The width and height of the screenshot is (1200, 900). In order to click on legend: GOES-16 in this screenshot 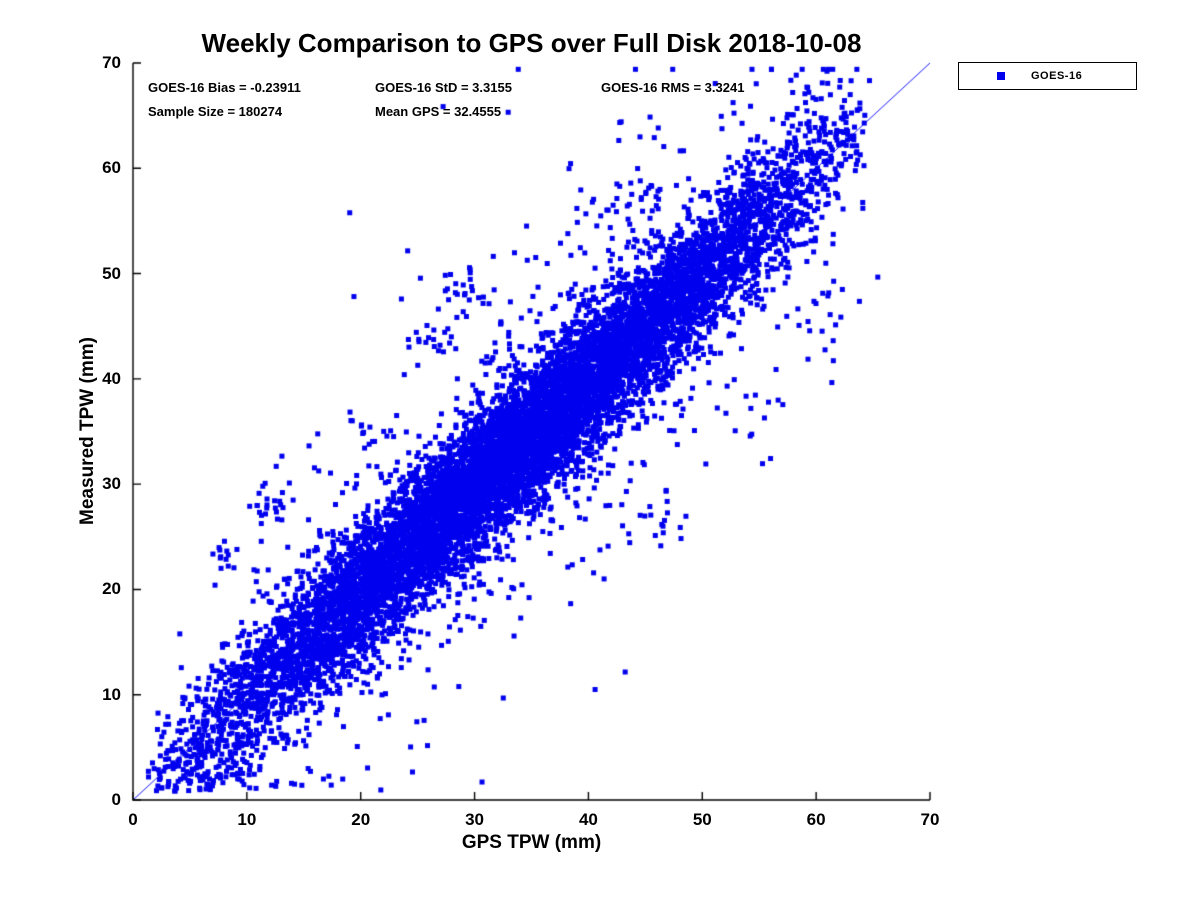, I will do `click(1047, 76)`.